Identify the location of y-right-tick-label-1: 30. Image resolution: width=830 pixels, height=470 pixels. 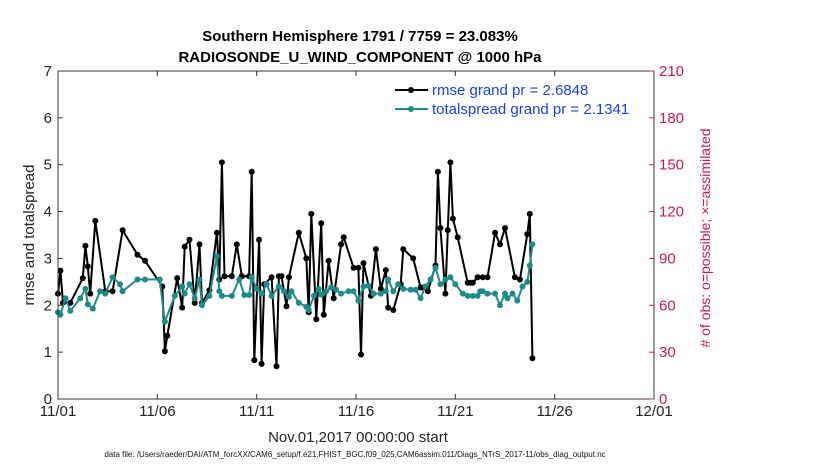
(667, 352).